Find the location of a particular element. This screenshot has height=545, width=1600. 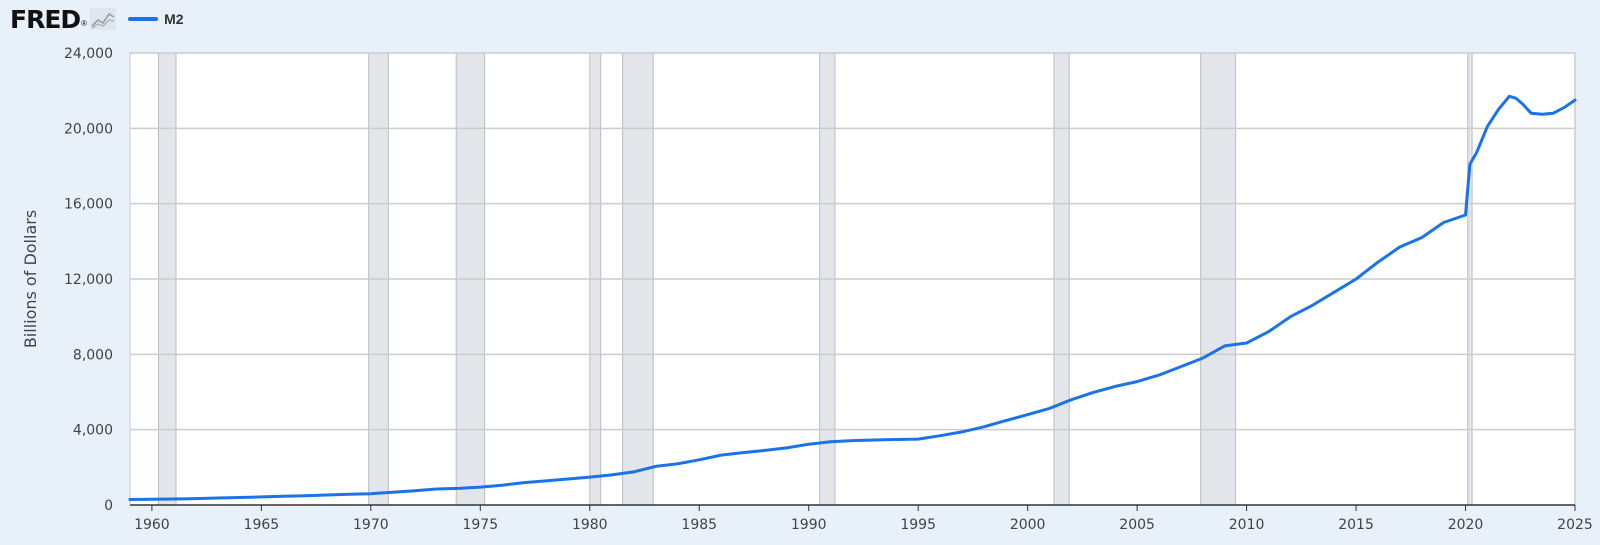

y-tick-label: 20,000 is located at coordinates (88, 129).